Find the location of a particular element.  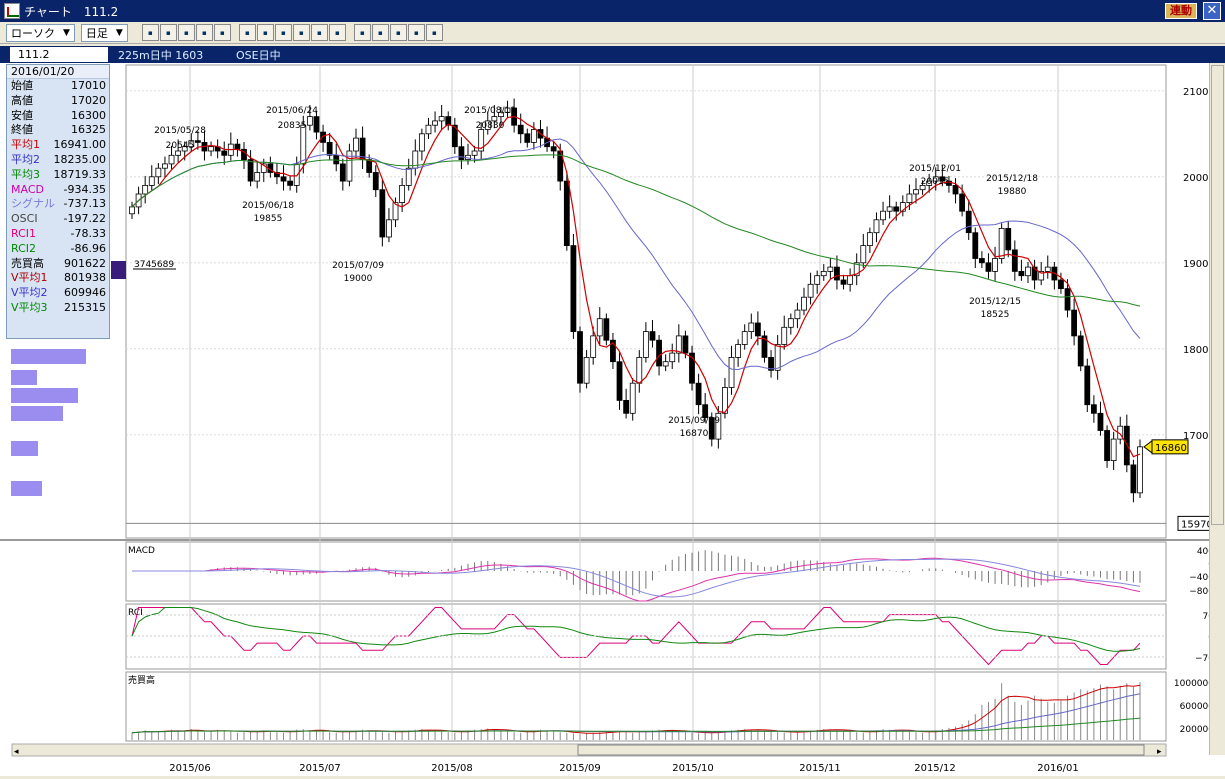

zoom-icon: ▪ is located at coordinates (301, 32).